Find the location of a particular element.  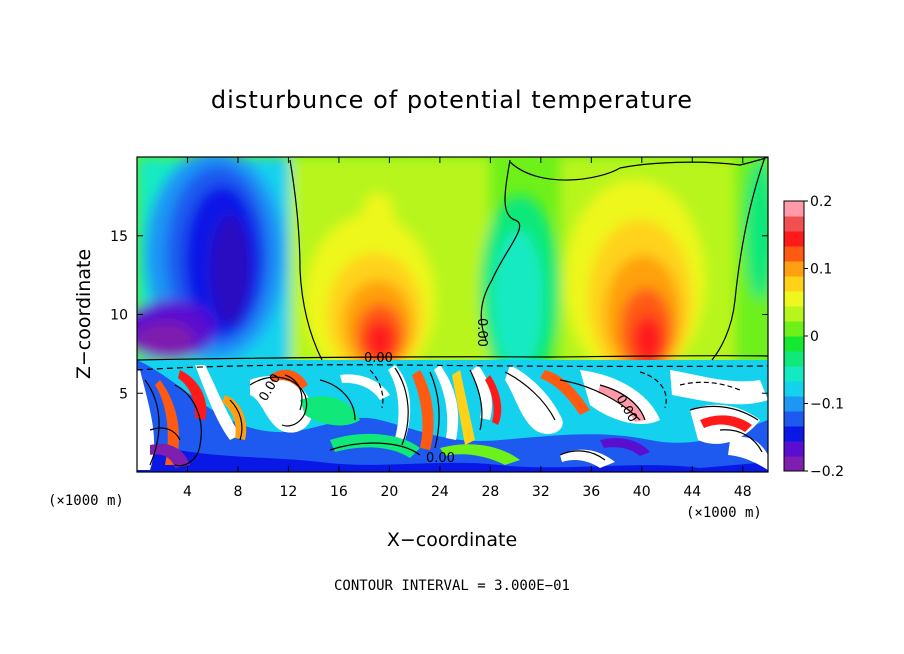

x-tick-label: 8 is located at coordinates (237, 492).